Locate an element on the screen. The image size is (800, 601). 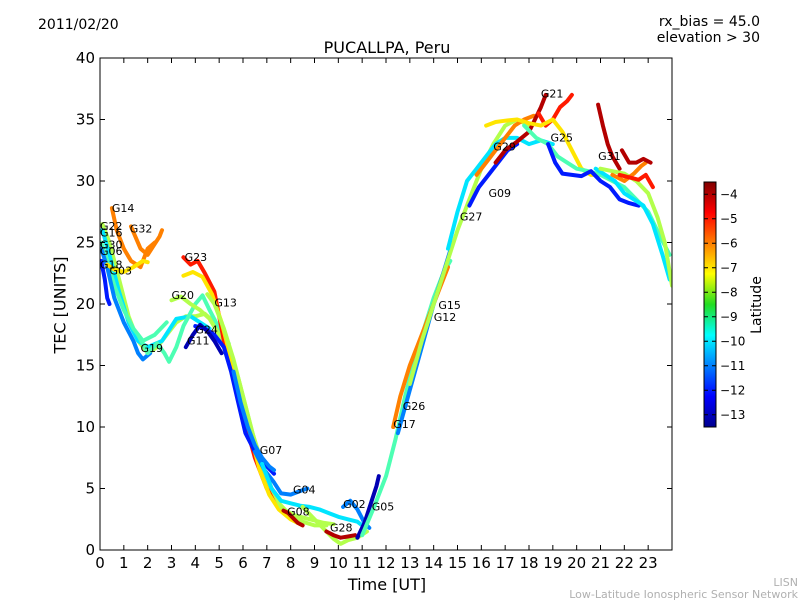
x-tick: 4 is located at coordinates (196, 315).